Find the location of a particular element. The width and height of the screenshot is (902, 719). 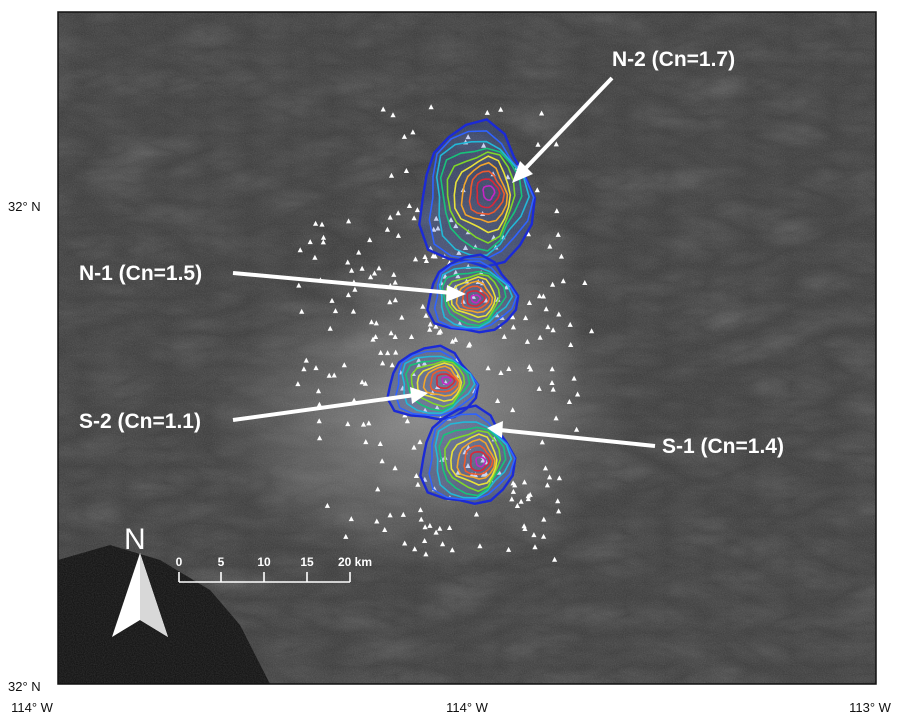

lon-label-left: 114° W is located at coordinates (32, 707).